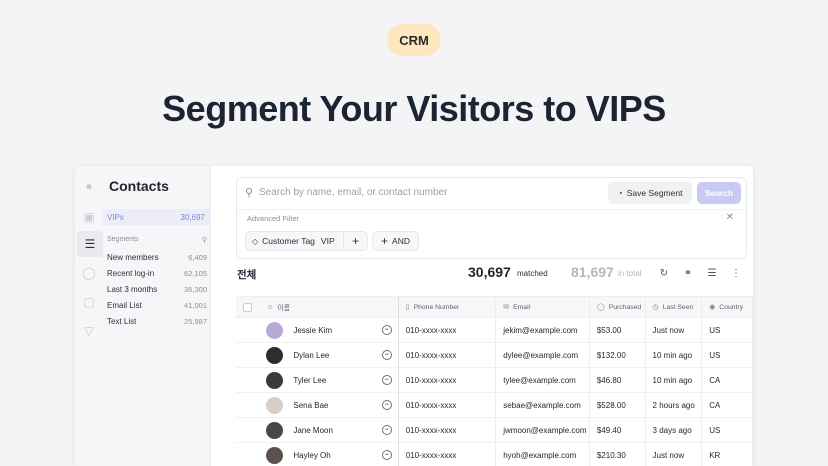  I want to click on segments-label: Segments, so click(123, 239).